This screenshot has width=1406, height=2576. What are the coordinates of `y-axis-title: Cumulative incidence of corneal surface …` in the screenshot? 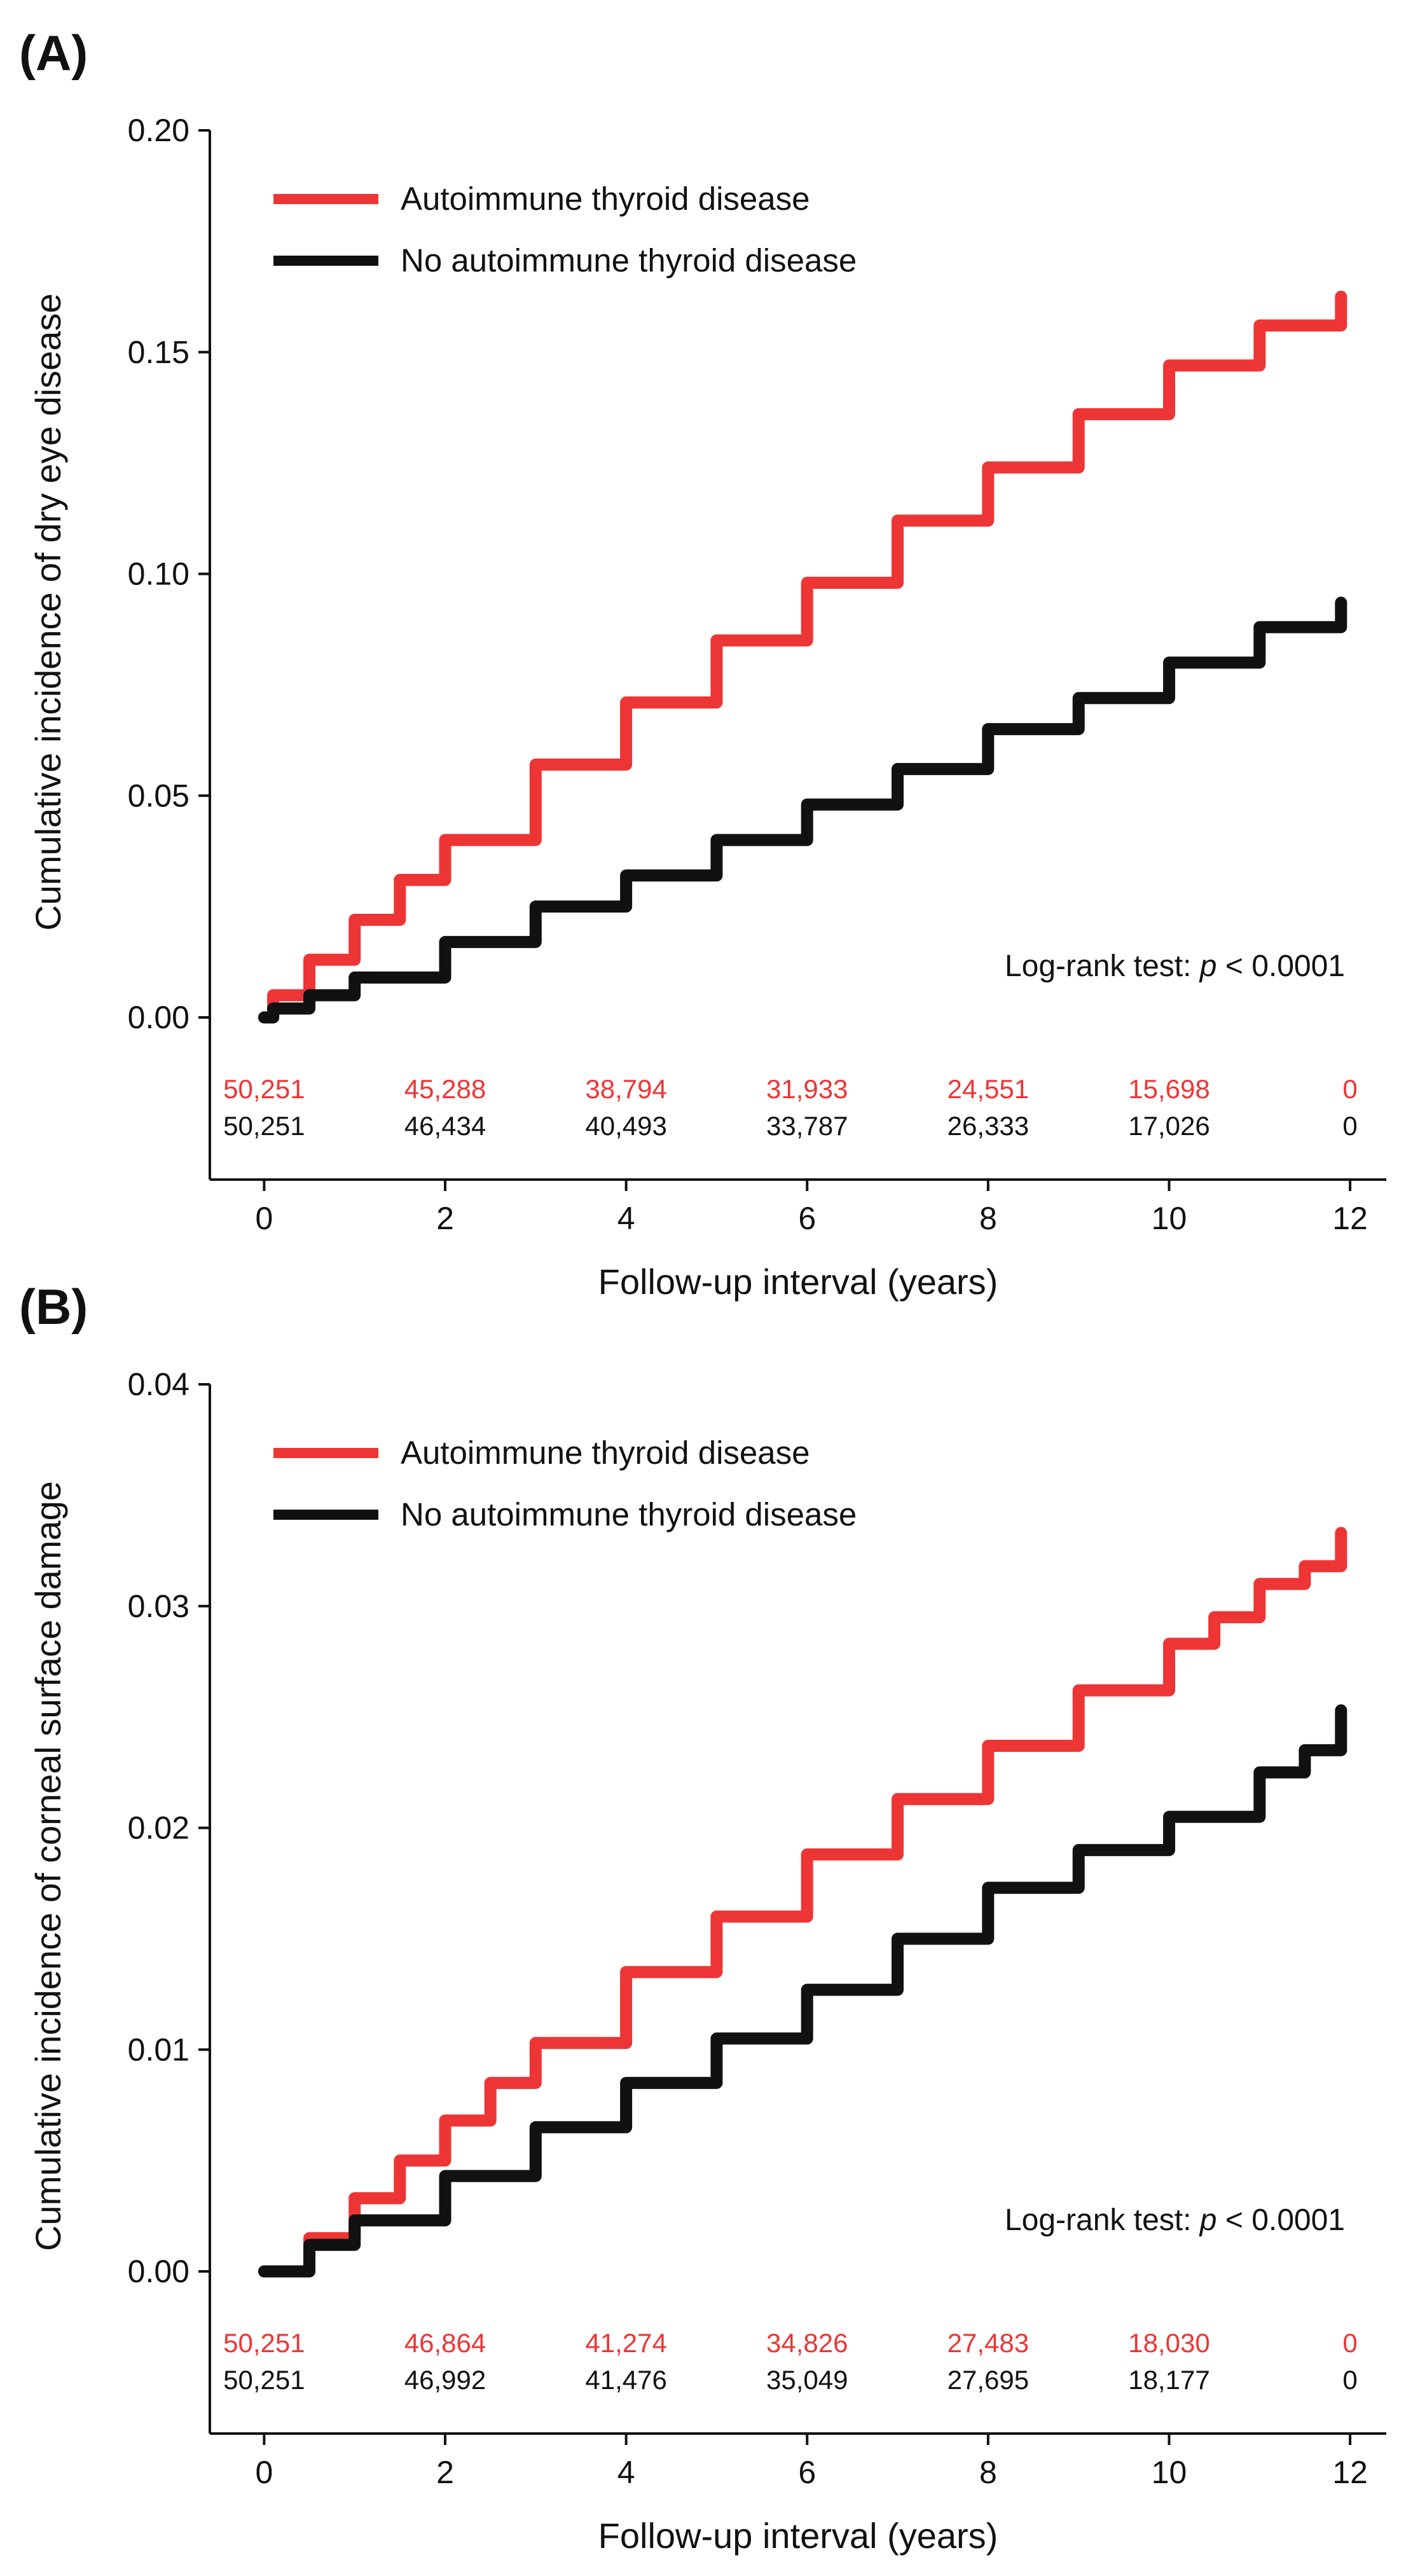 It's located at (48, 1866).